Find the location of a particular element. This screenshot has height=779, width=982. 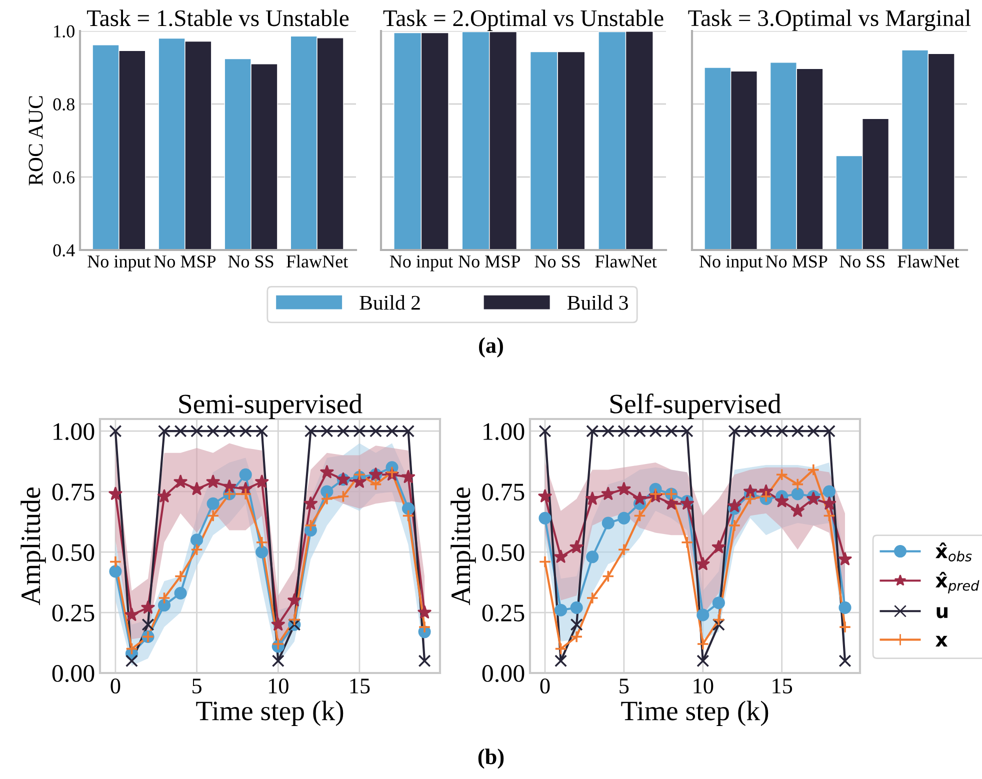

legend-label: Build 3 is located at coordinates (597, 302).